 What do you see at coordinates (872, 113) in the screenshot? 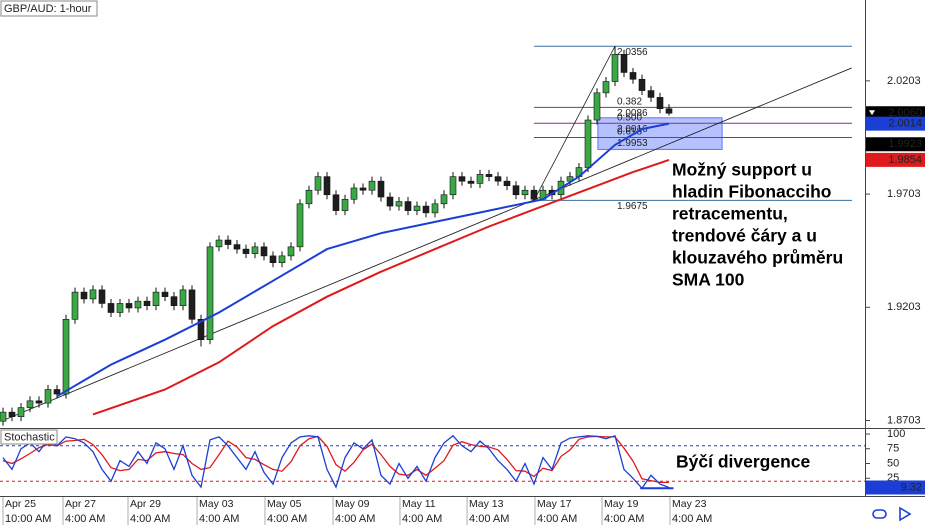
I see `price-marker` at bounding box center [872, 113].